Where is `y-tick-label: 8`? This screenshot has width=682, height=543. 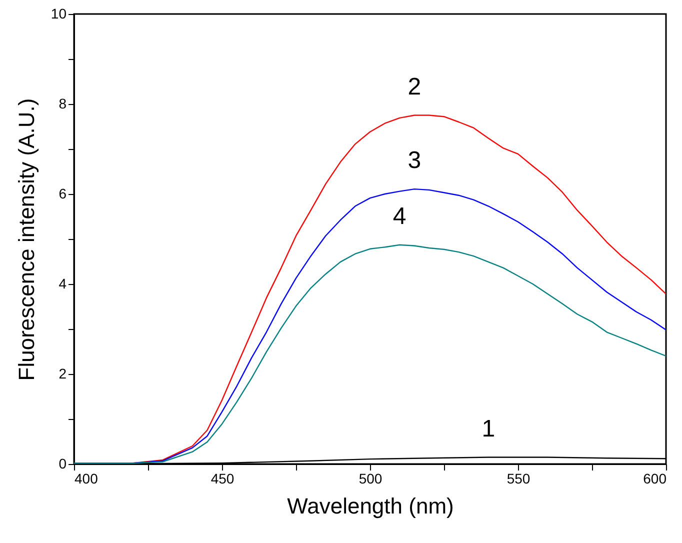 y-tick-label: 8 is located at coordinates (62, 104).